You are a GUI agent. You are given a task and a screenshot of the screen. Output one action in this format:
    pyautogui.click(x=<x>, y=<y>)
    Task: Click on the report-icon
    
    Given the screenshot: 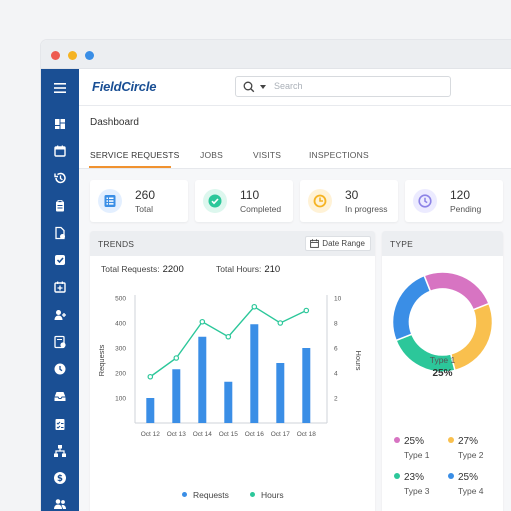 What is the action you would take?
    pyautogui.click(x=60, y=342)
    